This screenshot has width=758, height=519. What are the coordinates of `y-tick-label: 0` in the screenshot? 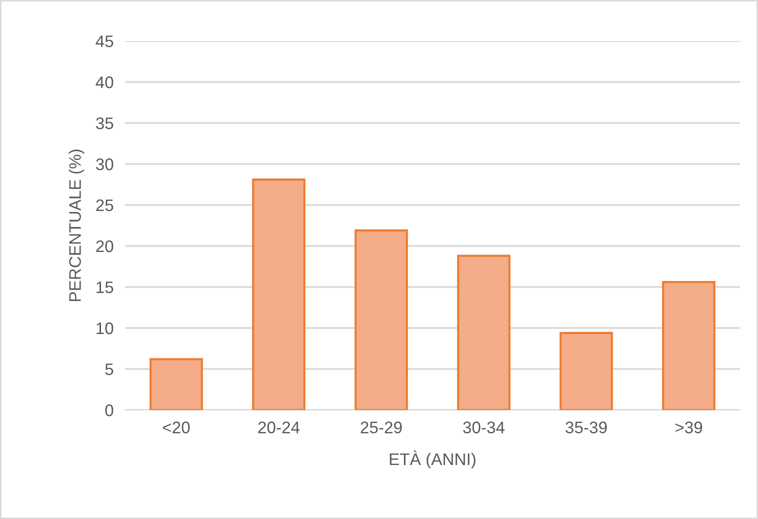 It's located at (109, 410).